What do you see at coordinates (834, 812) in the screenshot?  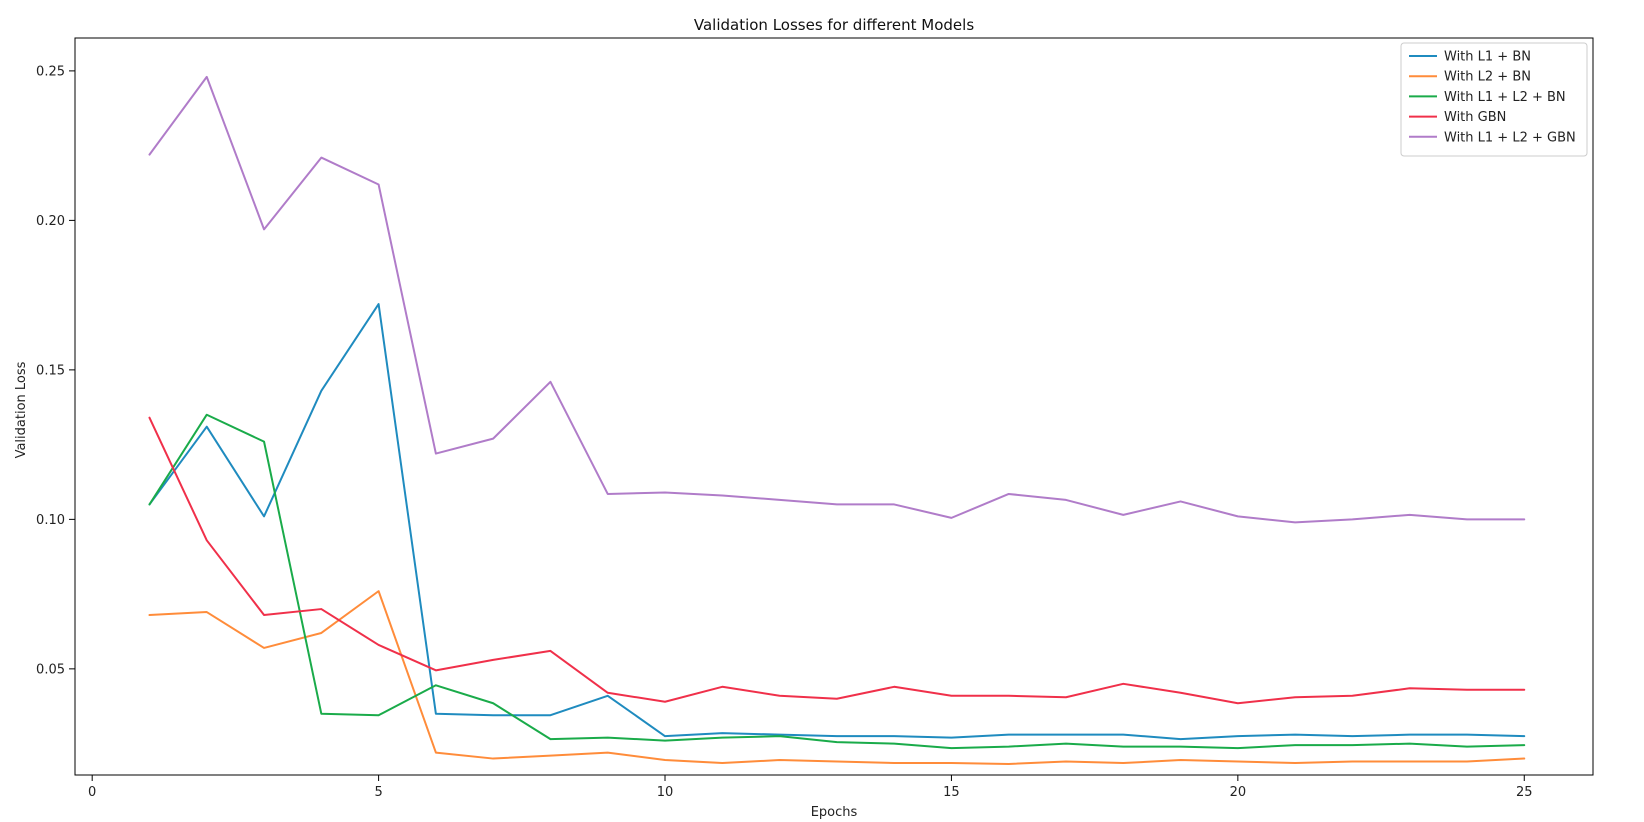 I see `x-axis-label: Epochs` at bounding box center [834, 812].